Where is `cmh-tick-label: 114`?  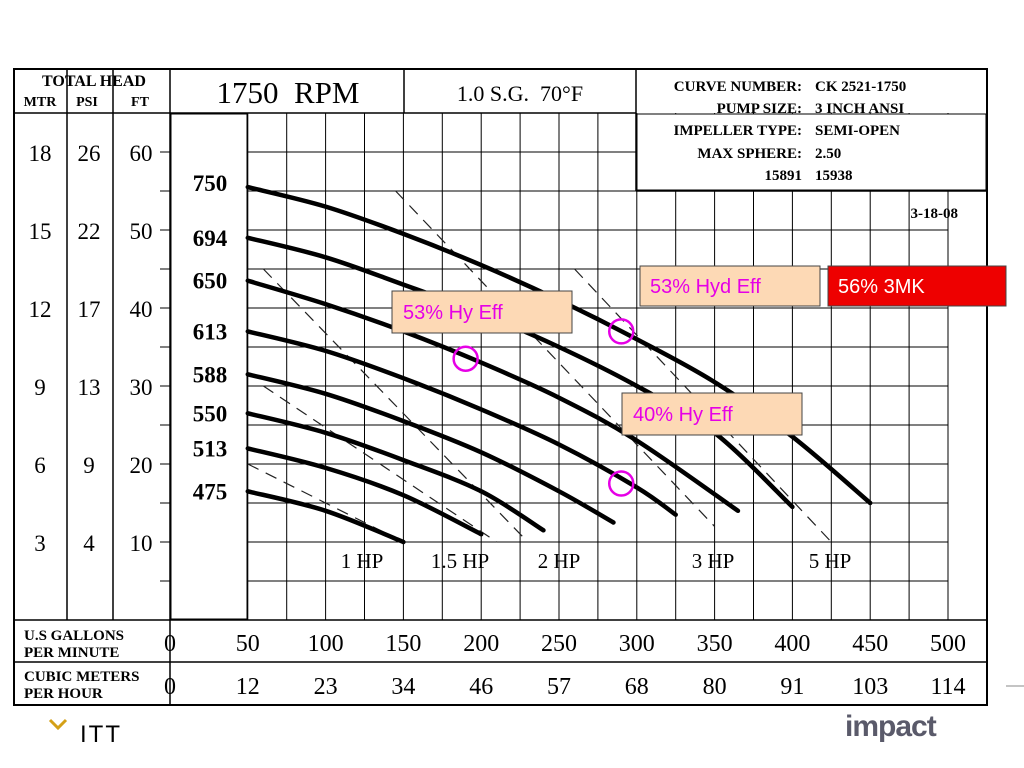
cmh-tick-label: 114 is located at coordinates (947, 687).